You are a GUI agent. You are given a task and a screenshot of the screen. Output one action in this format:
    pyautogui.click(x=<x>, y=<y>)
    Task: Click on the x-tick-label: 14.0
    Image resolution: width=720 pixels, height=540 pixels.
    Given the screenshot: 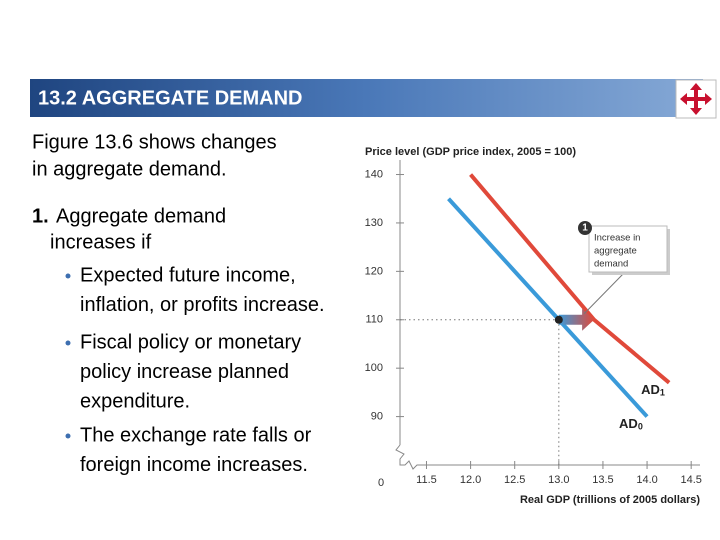 What is the action you would take?
    pyautogui.click(x=646, y=480)
    